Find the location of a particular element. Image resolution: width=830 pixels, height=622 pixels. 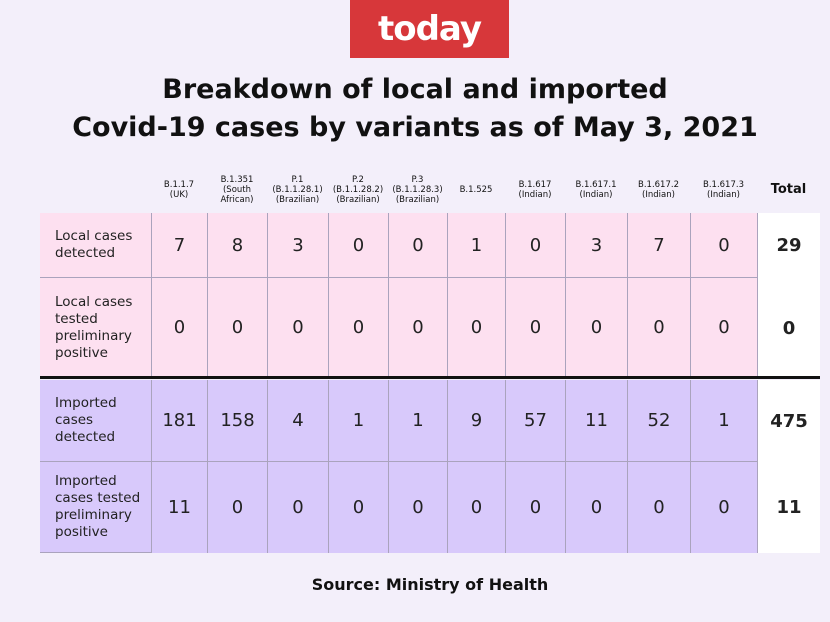

column-header: Total is located at coordinates (788, 190).